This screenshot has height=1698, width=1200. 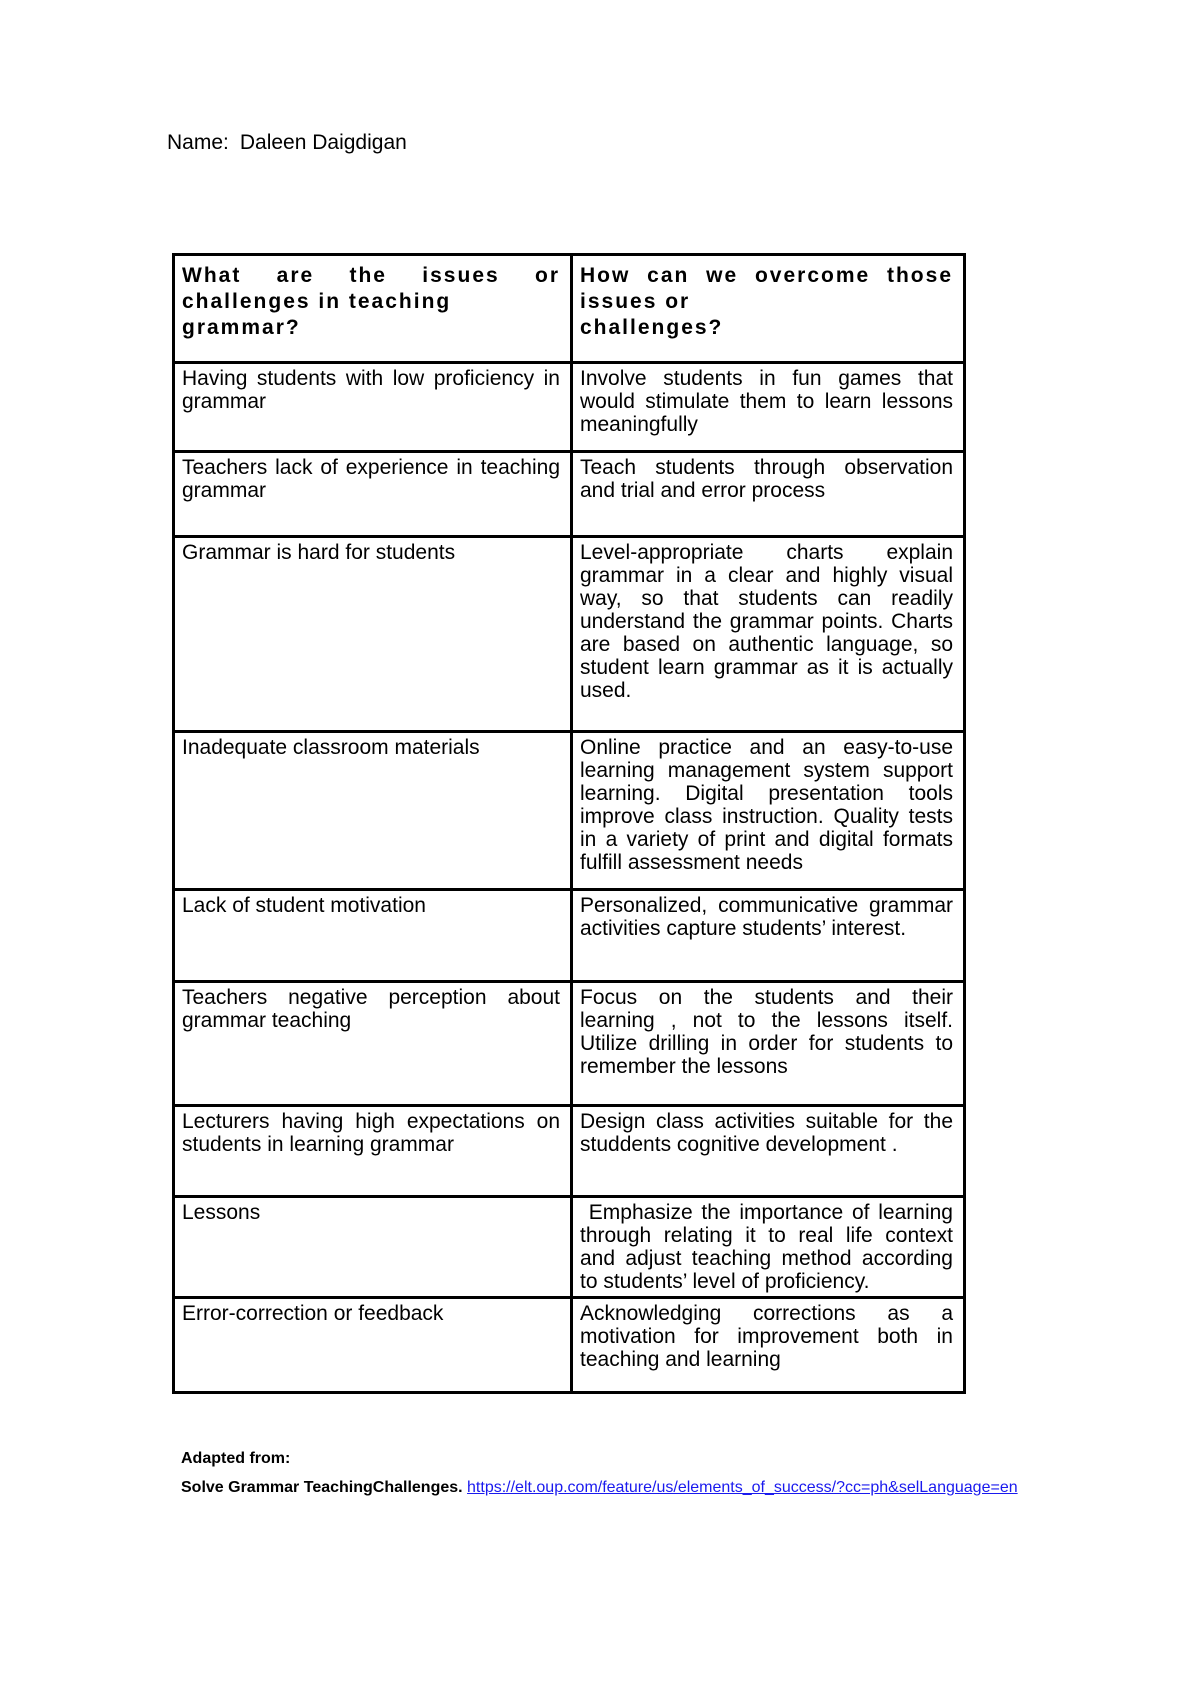 What do you see at coordinates (372, 810) in the screenshot?
I see `challenge-cell: Inadequate classroom materials` at bounding box center [372, 810].